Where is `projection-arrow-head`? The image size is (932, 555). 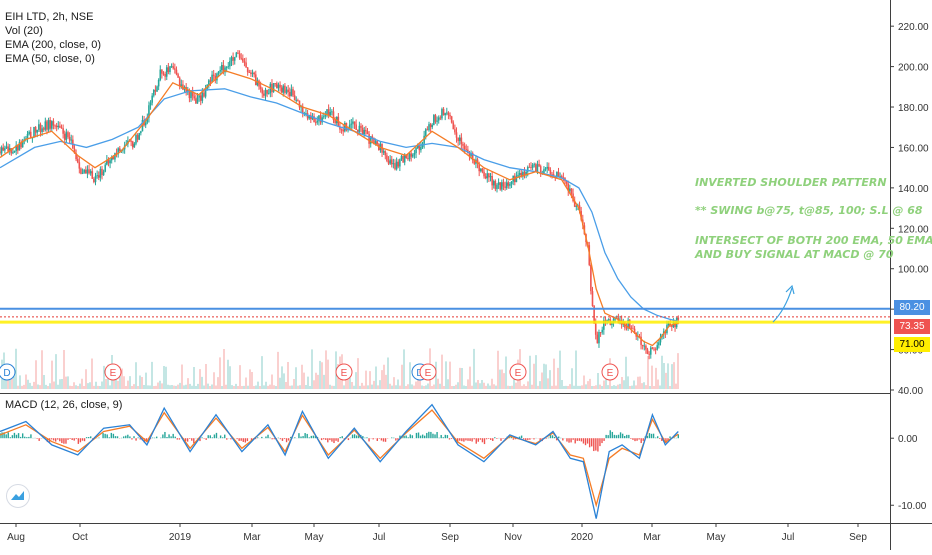
projection-arrow-head is located at coordinates (790, 289).